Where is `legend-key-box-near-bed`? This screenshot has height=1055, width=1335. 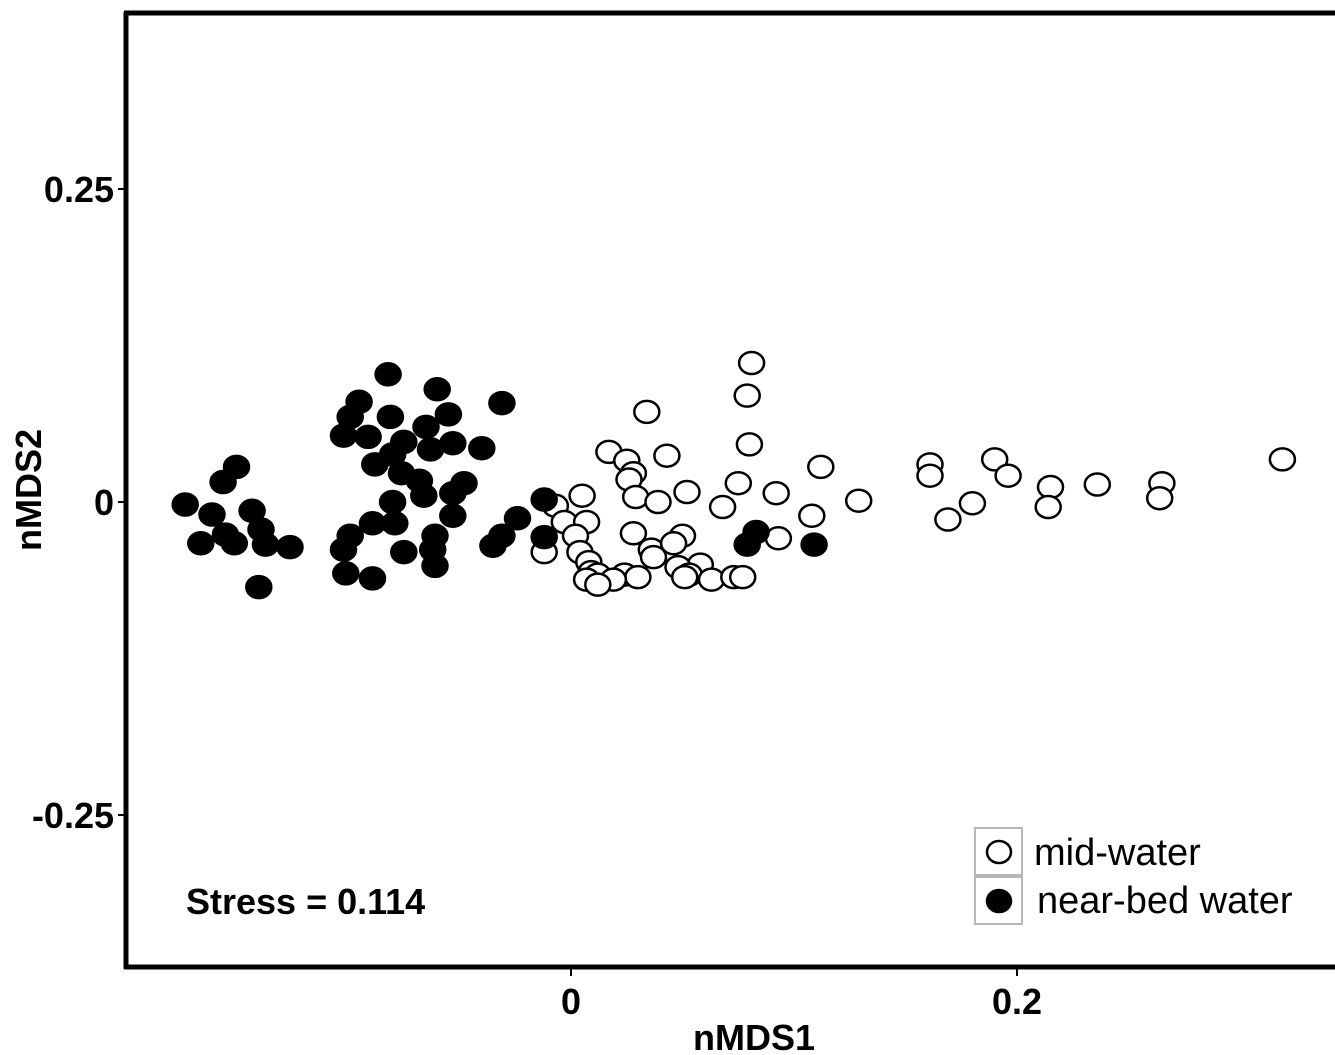 legend-key-box-near-bed is located at coordinates (998, 900).